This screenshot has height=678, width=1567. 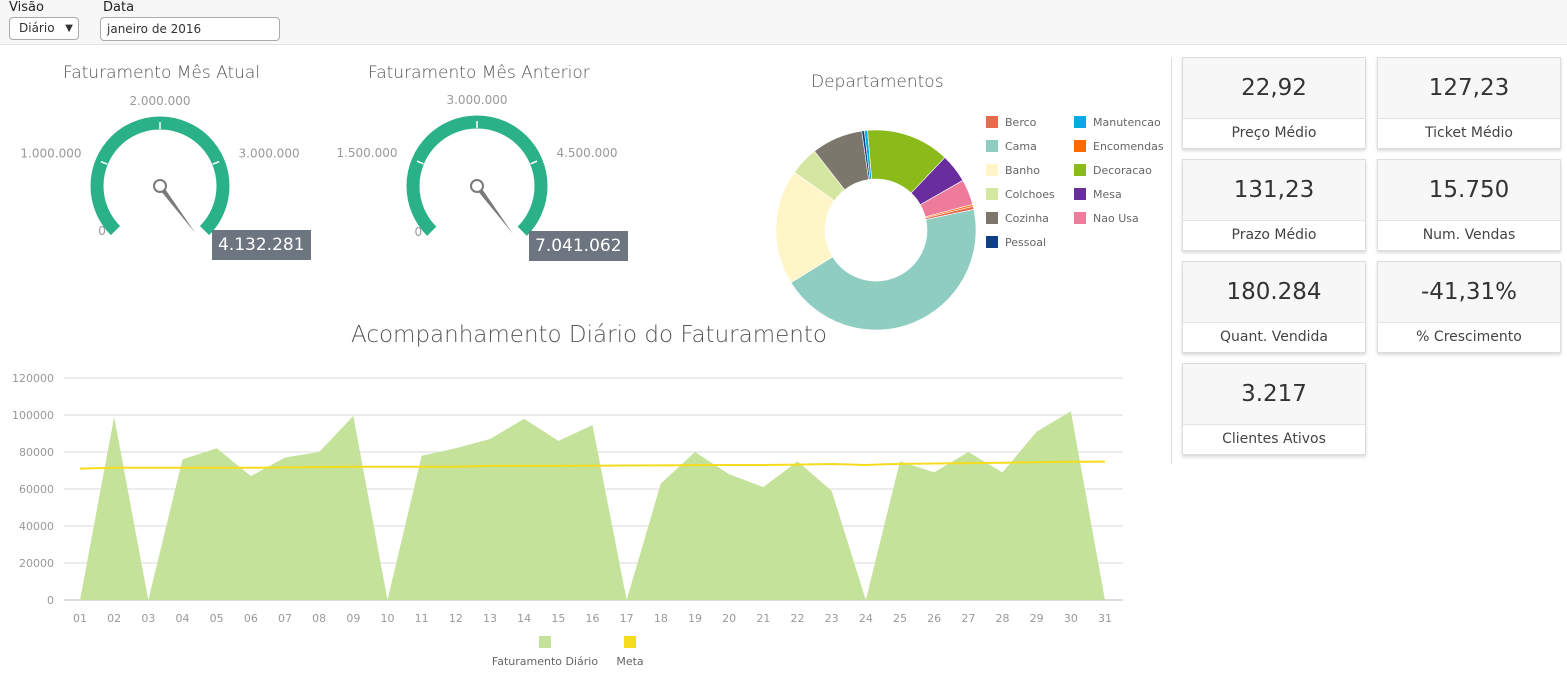 I want to click on gauge-anterior-arc, so click(x=477, y=175).